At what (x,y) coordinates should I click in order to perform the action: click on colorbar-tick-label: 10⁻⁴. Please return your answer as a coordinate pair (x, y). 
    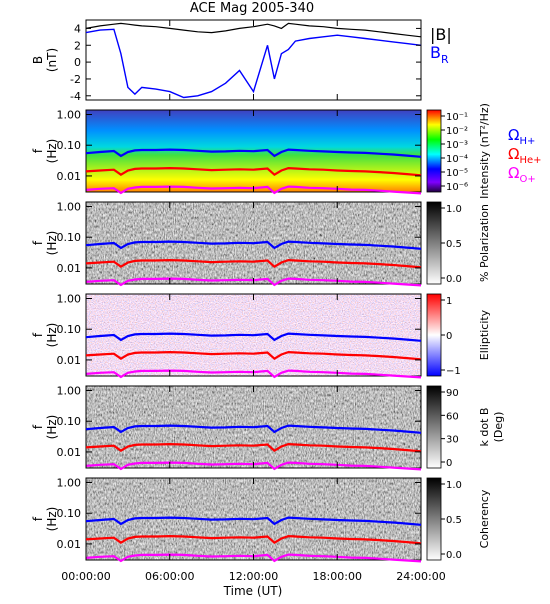
    Looking at the image, I should click on (457, 159).